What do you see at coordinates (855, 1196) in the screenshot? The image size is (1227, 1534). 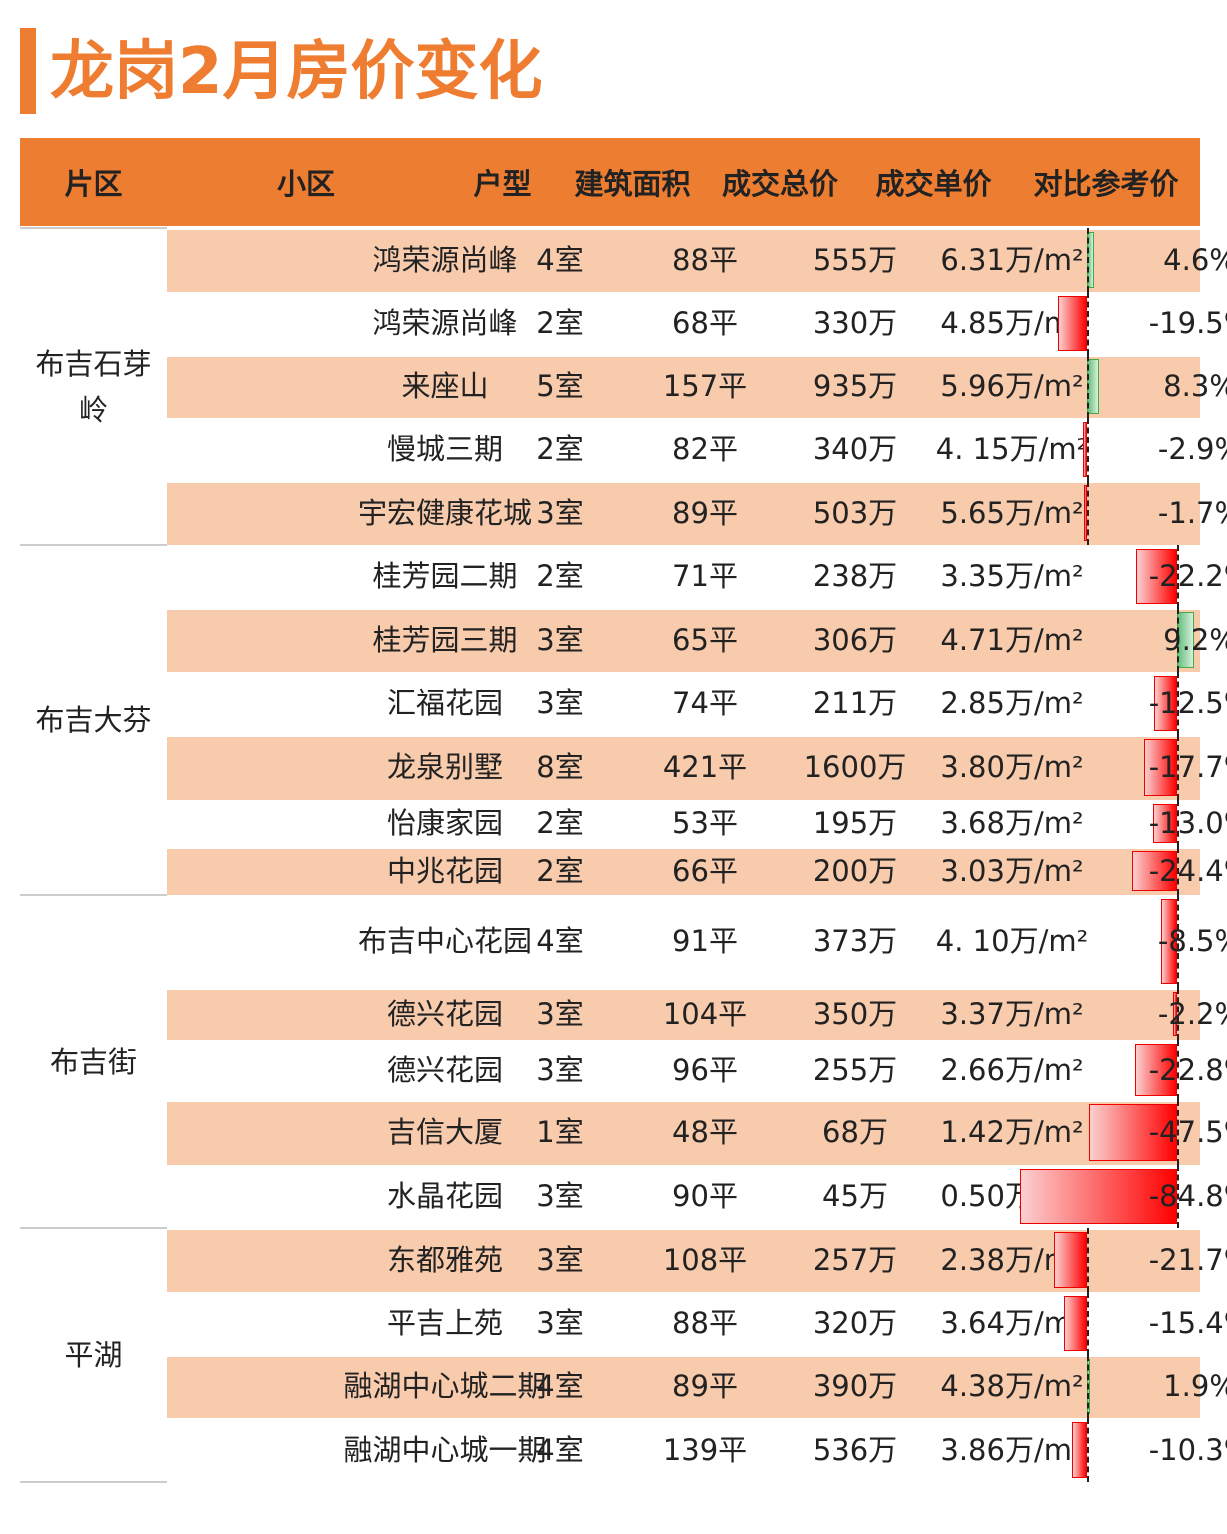 I see `cell: 45万` at bounding box center [855, 1196].